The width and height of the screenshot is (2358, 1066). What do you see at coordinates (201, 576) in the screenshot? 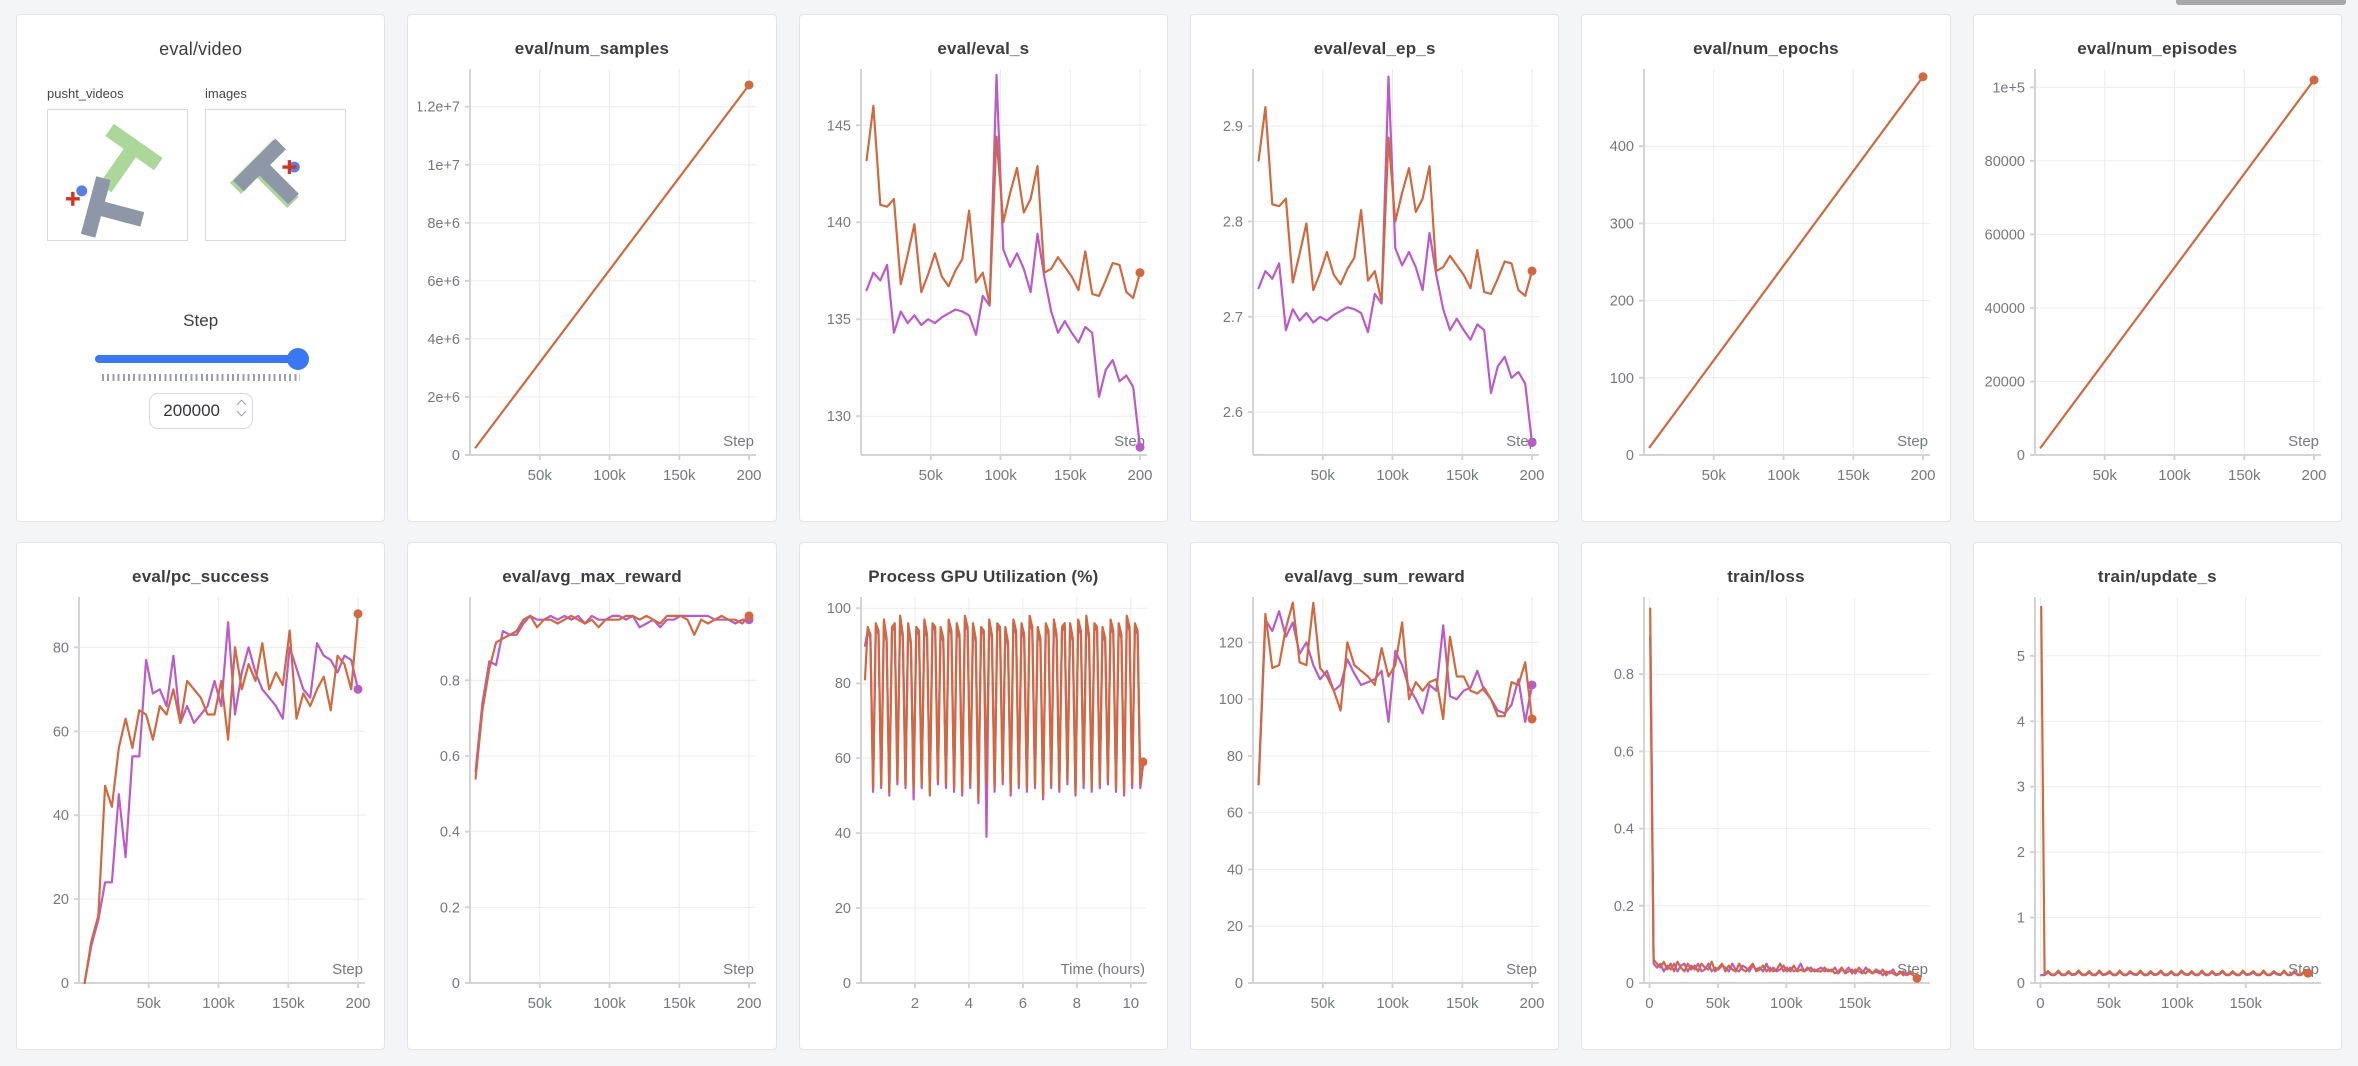
I see `chart-title: eval/pc_success` at bounding box center [201, 576].